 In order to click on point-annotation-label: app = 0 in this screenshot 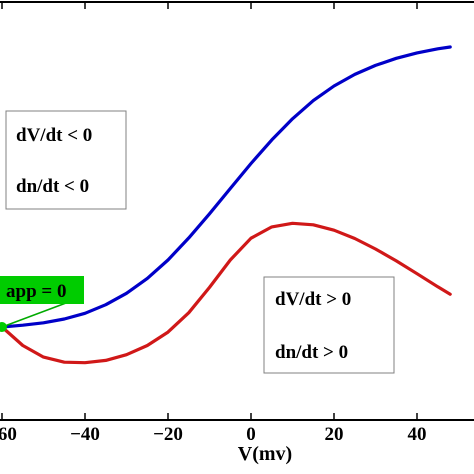, I will do `click(36, 291)`.